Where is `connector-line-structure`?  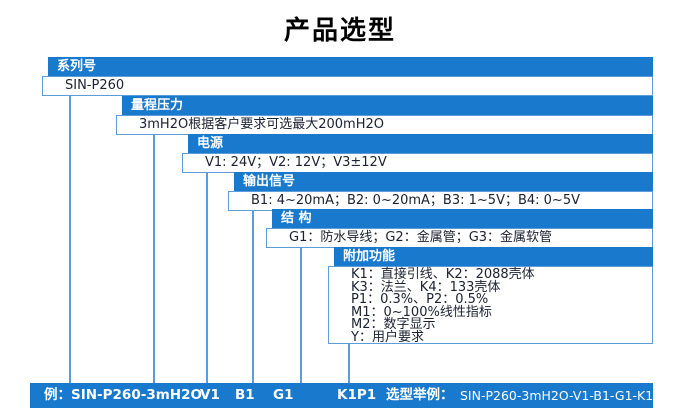 connector-line-structure is located at coordinates (301, 315).